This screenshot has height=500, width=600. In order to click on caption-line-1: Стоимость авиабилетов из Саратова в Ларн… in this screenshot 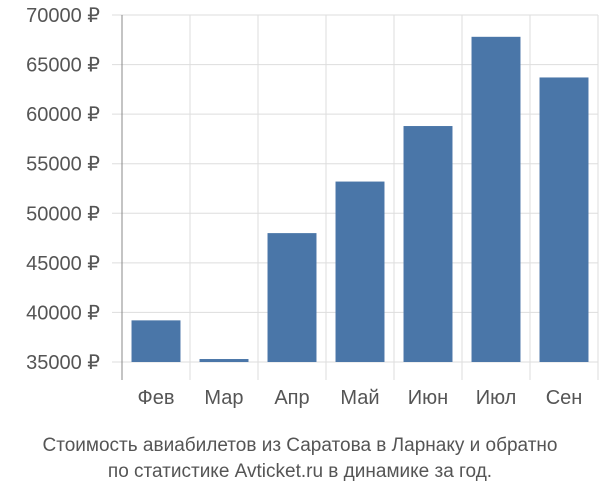, I will do `click(300, 445)`.